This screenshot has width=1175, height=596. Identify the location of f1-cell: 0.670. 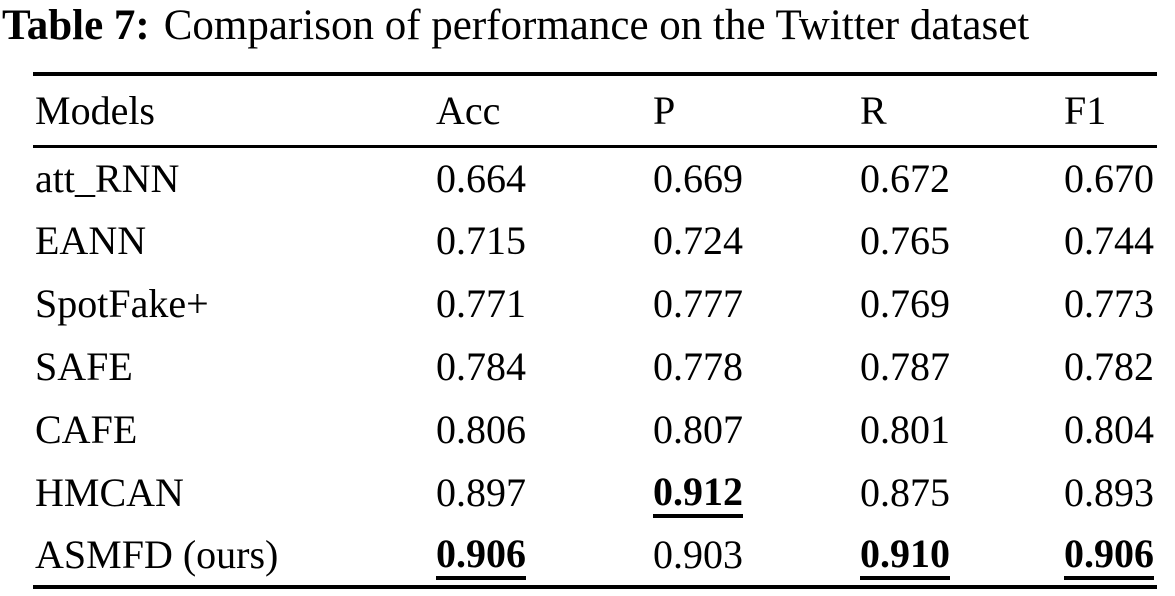
(1109, 177).